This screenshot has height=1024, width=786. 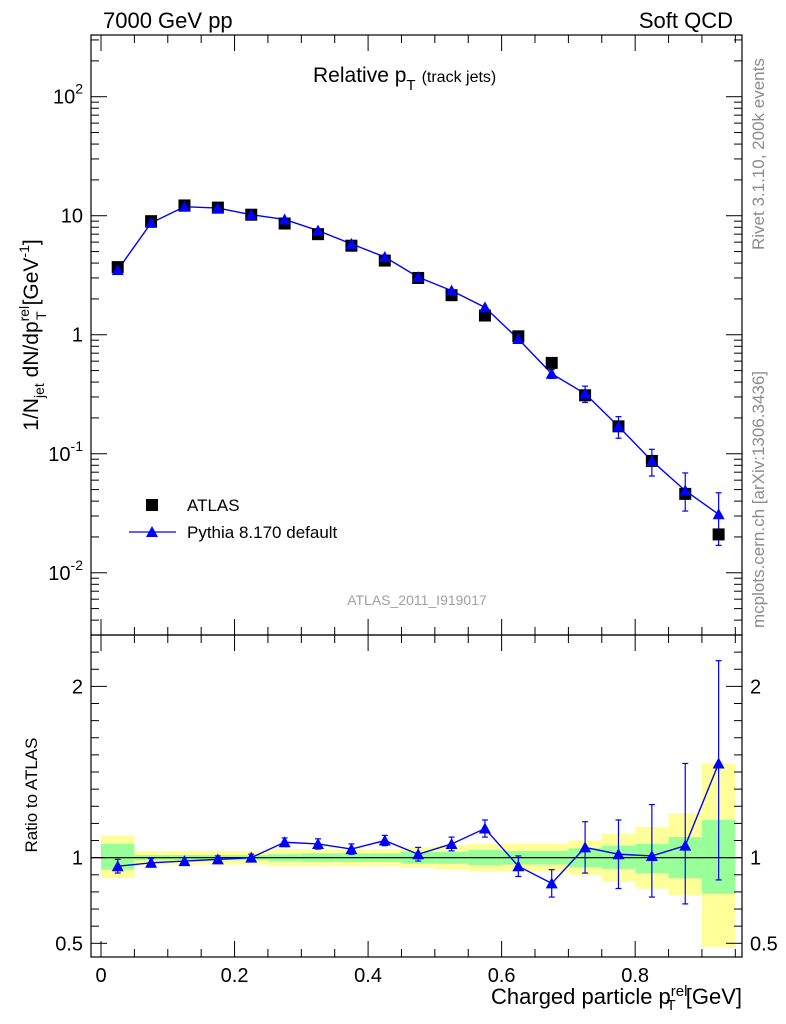 I want to click on x-tick-label: 0.6, so click(x=502, y=976).